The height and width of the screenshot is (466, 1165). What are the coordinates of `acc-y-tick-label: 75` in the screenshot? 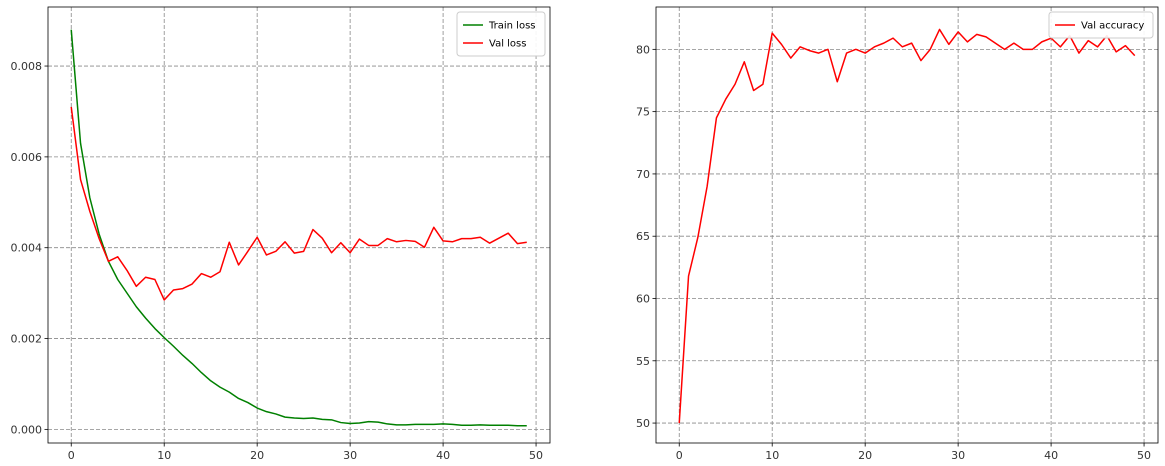 It's located at (643, 112).